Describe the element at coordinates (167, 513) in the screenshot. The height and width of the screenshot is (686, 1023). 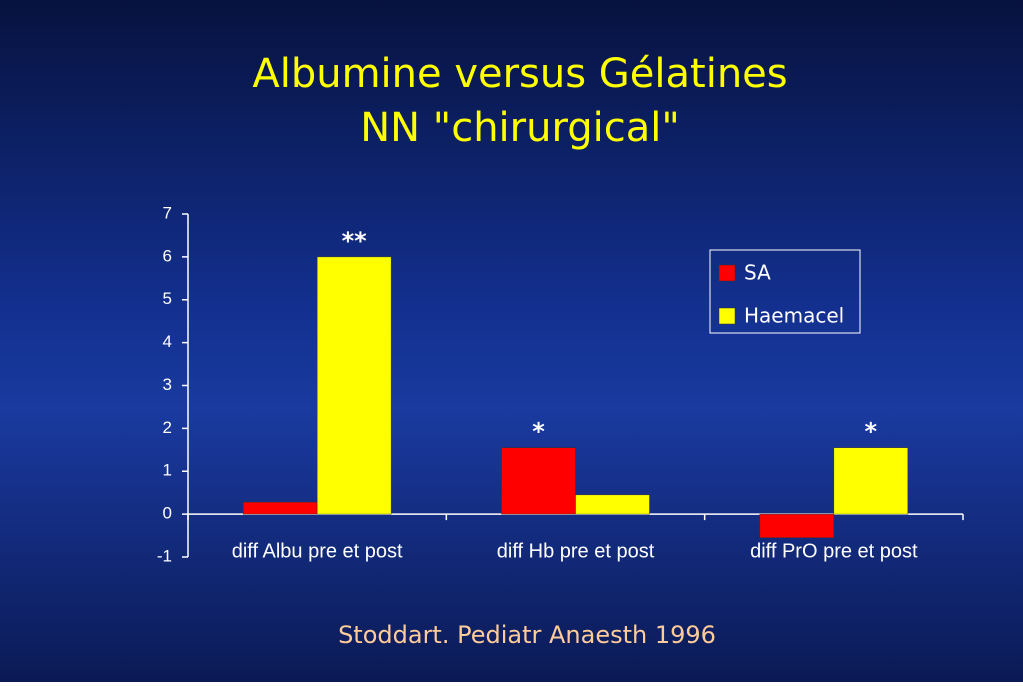
I see `y-tick-label: 0` at that location.